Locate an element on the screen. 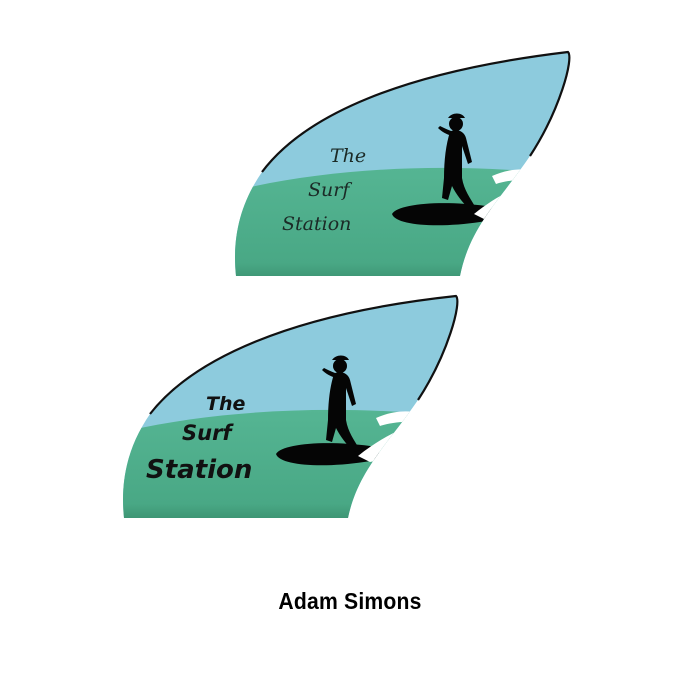 The image size is (700, 700). bold-line-the: The is located at coordinates (225, 404).